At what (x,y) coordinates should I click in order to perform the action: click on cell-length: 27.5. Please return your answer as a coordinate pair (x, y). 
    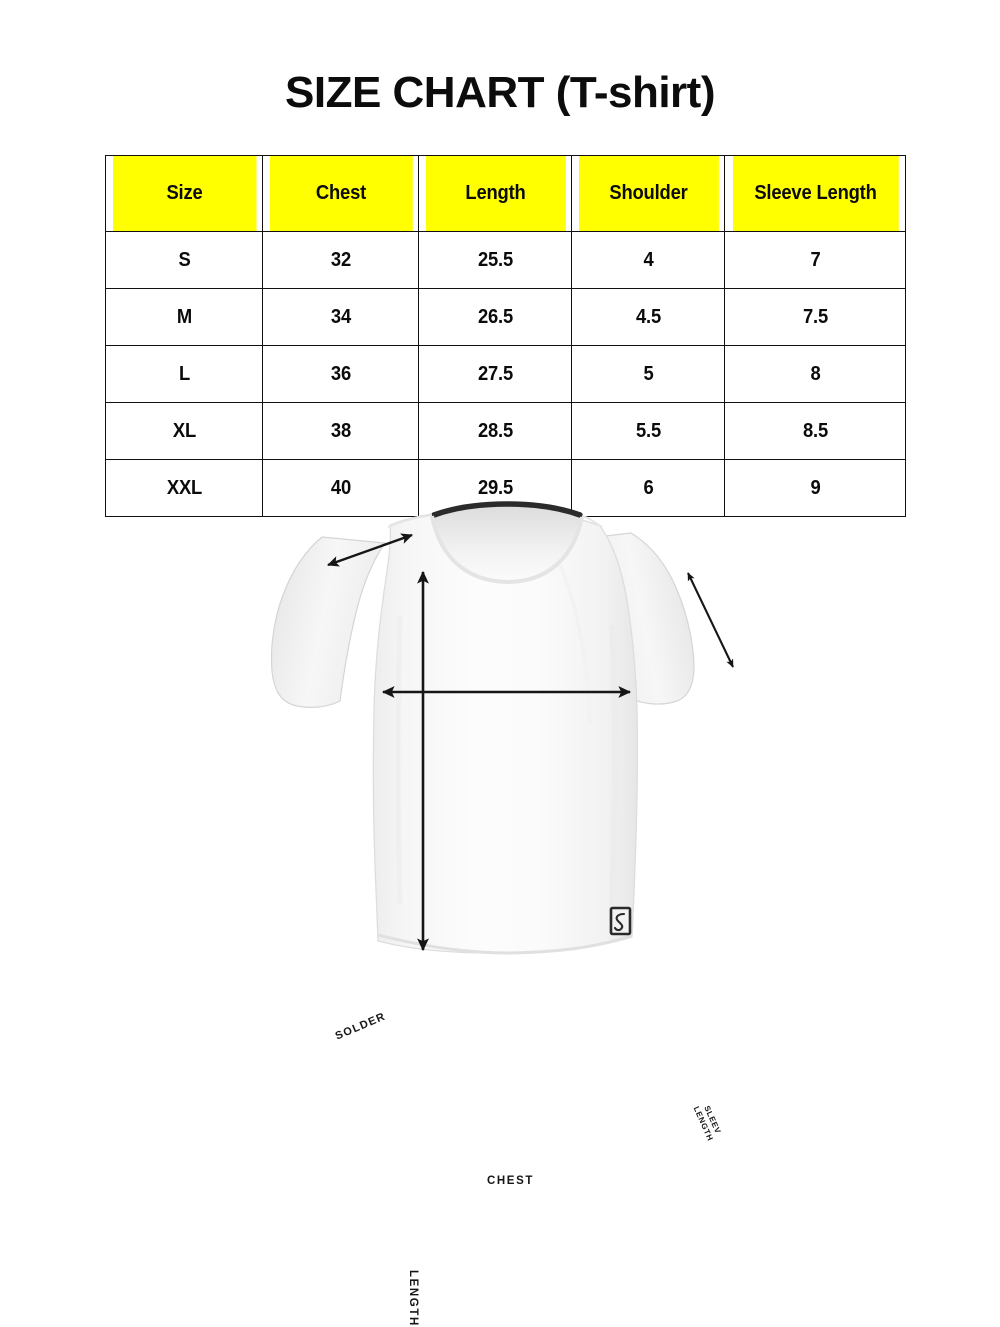
    Looking at the image, I should click on (495, 374).